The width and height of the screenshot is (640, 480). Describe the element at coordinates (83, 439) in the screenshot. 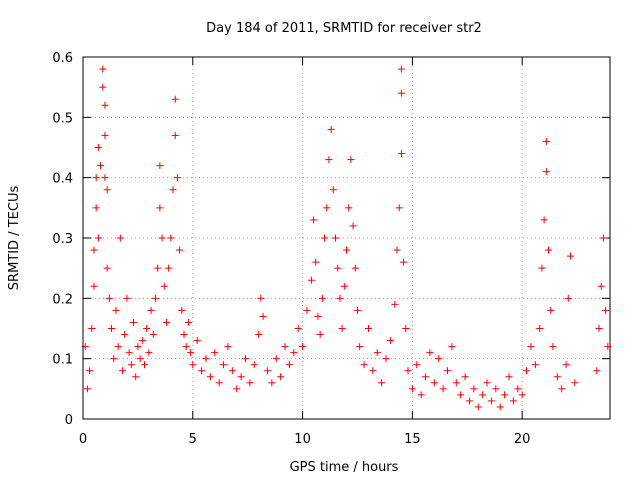

I see `x-tick-label: 0` at that location.